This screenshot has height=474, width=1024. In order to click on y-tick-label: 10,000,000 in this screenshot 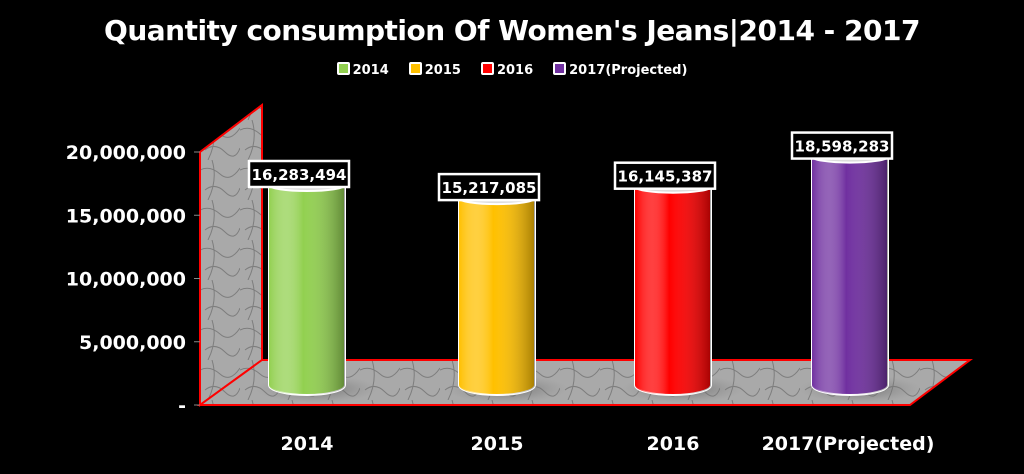, I will do `click(126, 280)`.